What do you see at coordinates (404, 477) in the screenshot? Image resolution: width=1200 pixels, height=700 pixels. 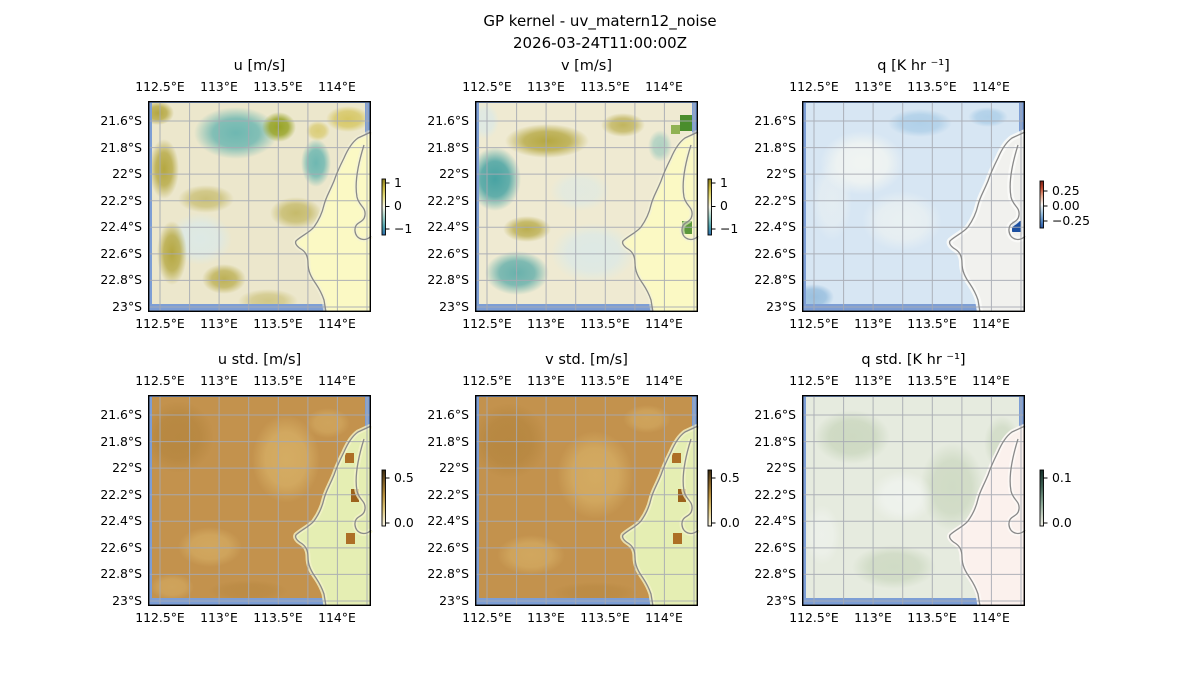 I see `colorbar-tick-label: 0.5` at bounding box center [404, 477].